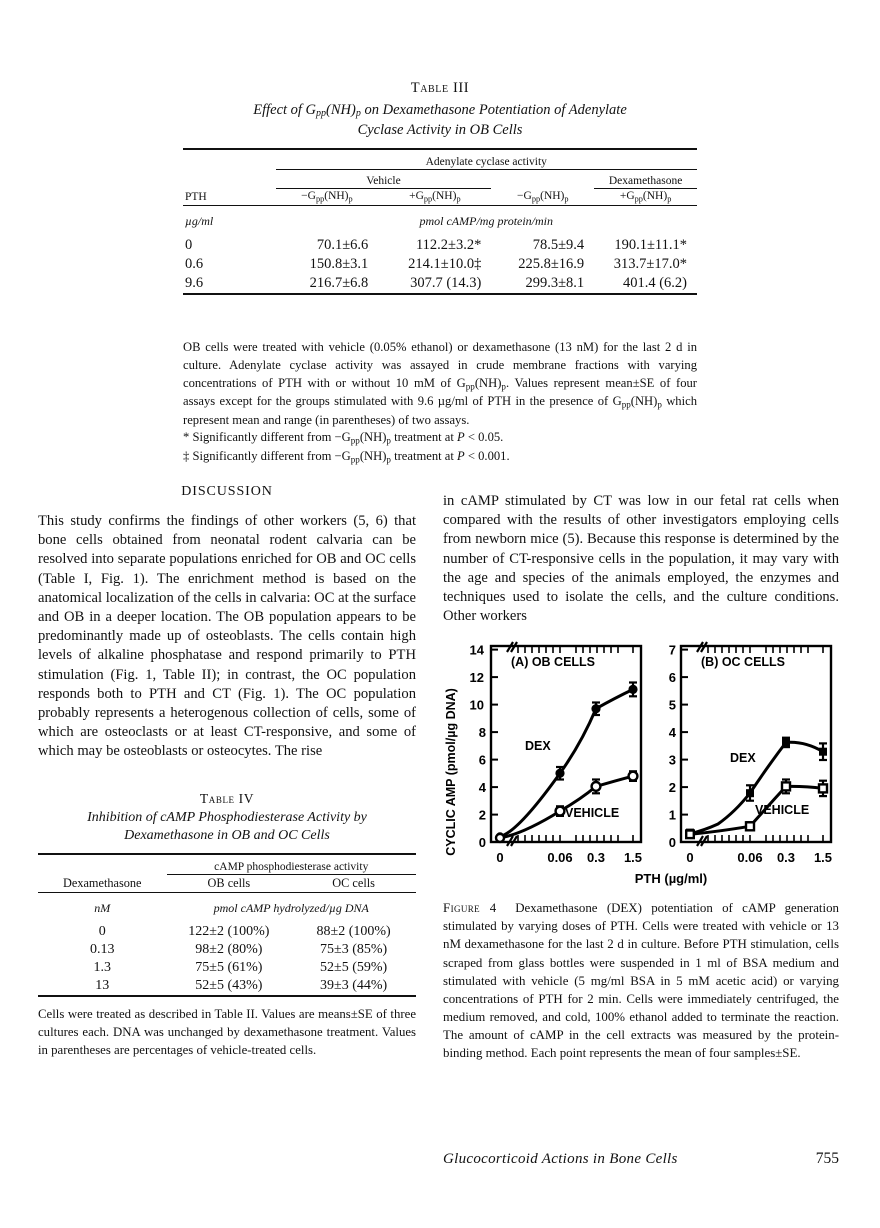 Image resolution: width=880 pixels, height=1228 pixels. What do you see at coordinates (102, 908) in the screenshot?
I see `table-4-unit-stub: nM` at bounding box center [102, 908].